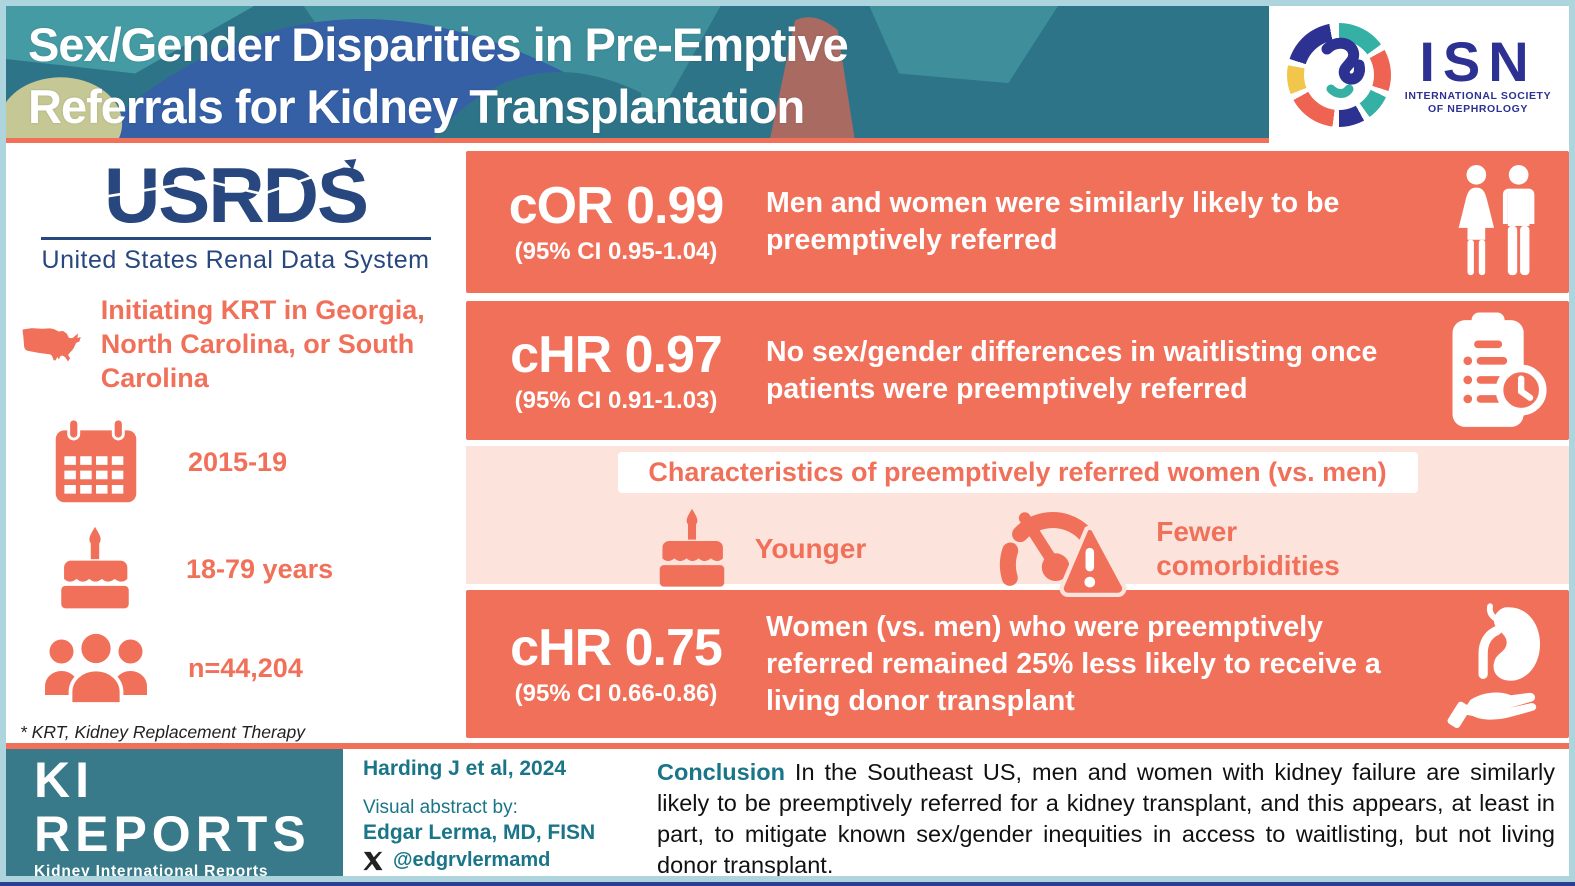  Describe the element at coordinates (230, 179) in the screenshot. I see `usrds-slash-arrow-icon` at that location.